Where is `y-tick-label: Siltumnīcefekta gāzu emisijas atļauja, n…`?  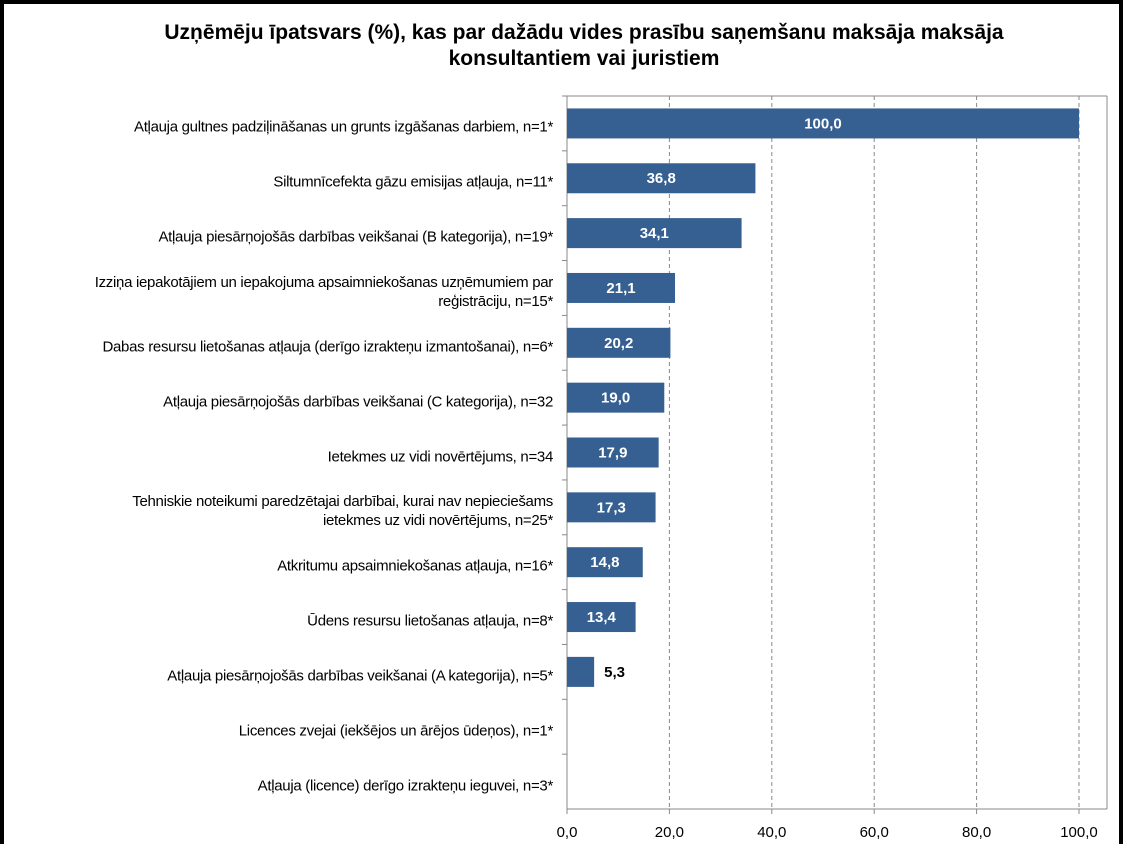
y-tick-label: Siltumnīcefekta gāzu emisijas atļauja, n… is located at coordinates (413, 182).